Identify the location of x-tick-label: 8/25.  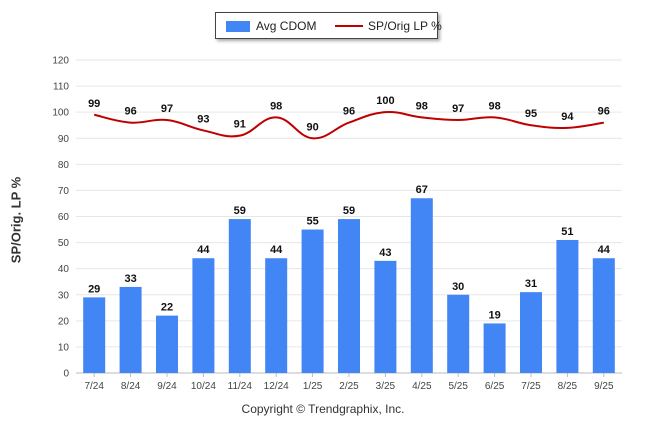
(568, 386).